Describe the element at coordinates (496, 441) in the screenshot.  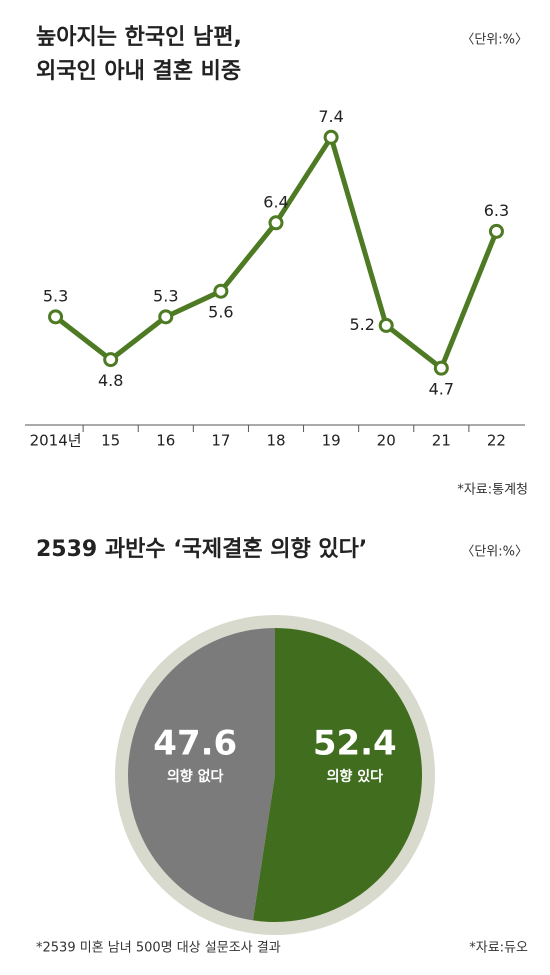
I see `x-tick-label: 22` at that location.